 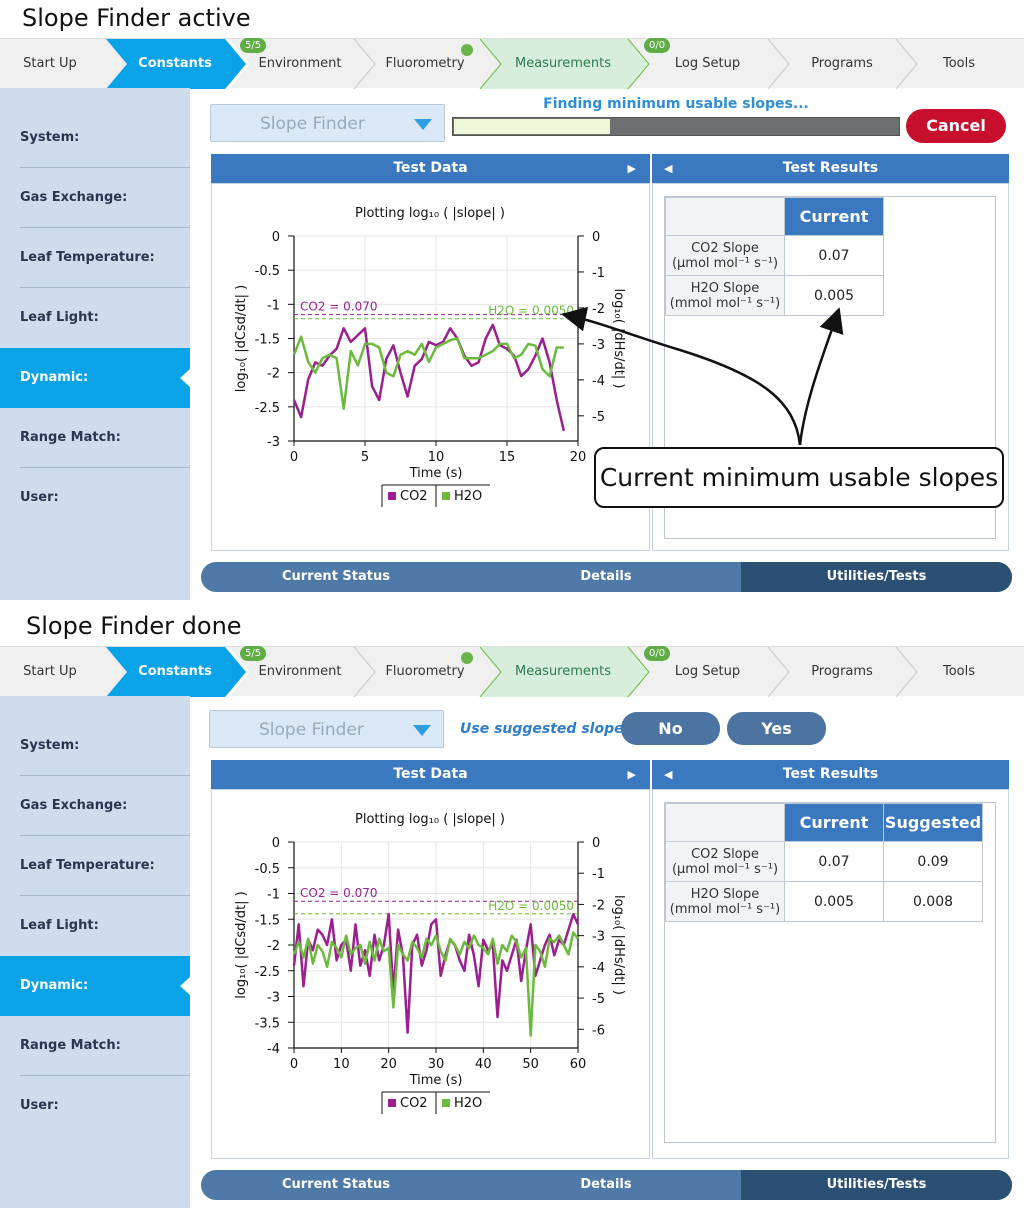 What do you see at coordinates (532, 126) in the screenshot?
I see `progress-fill` at bounding box center [532, 126].